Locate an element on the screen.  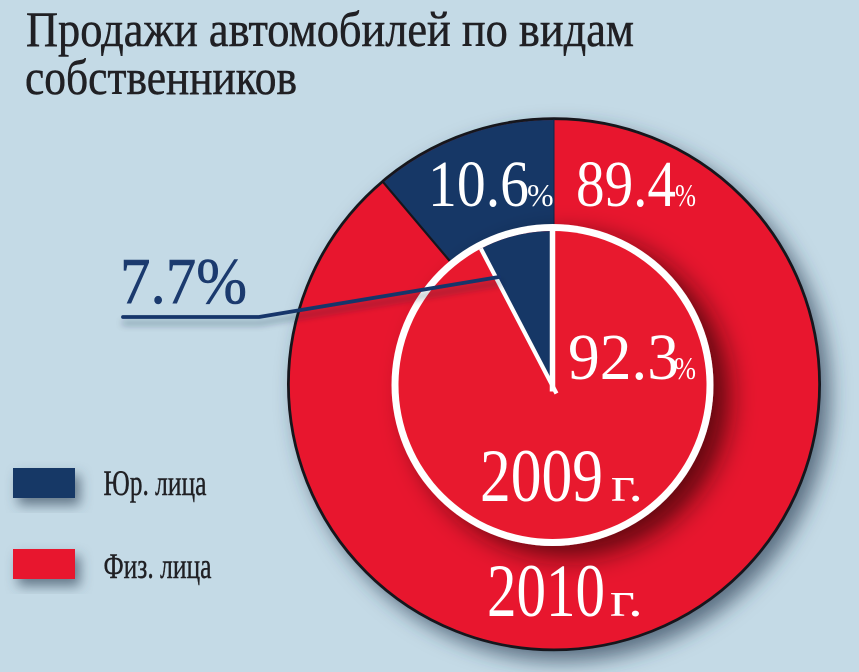
svg-text: Юр. лица is located at coordinates (155, 483).